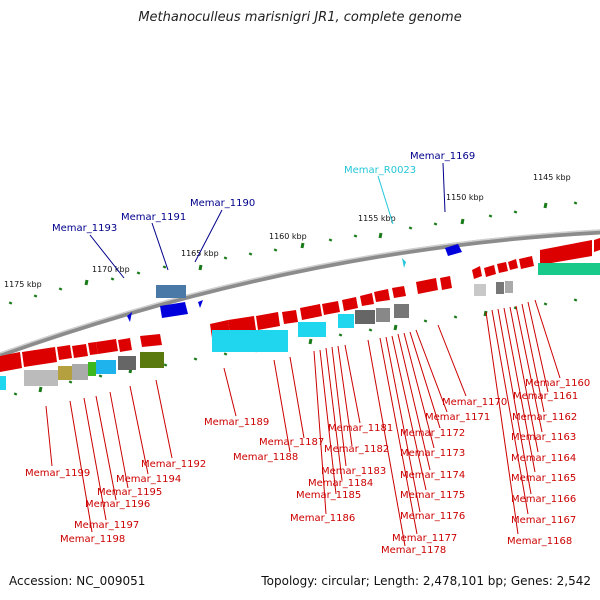 The image size is (600, 600). Describe the element at coordinates (457, 417) in the screenshot. I see `gene-label: Memar_1171` at that location.